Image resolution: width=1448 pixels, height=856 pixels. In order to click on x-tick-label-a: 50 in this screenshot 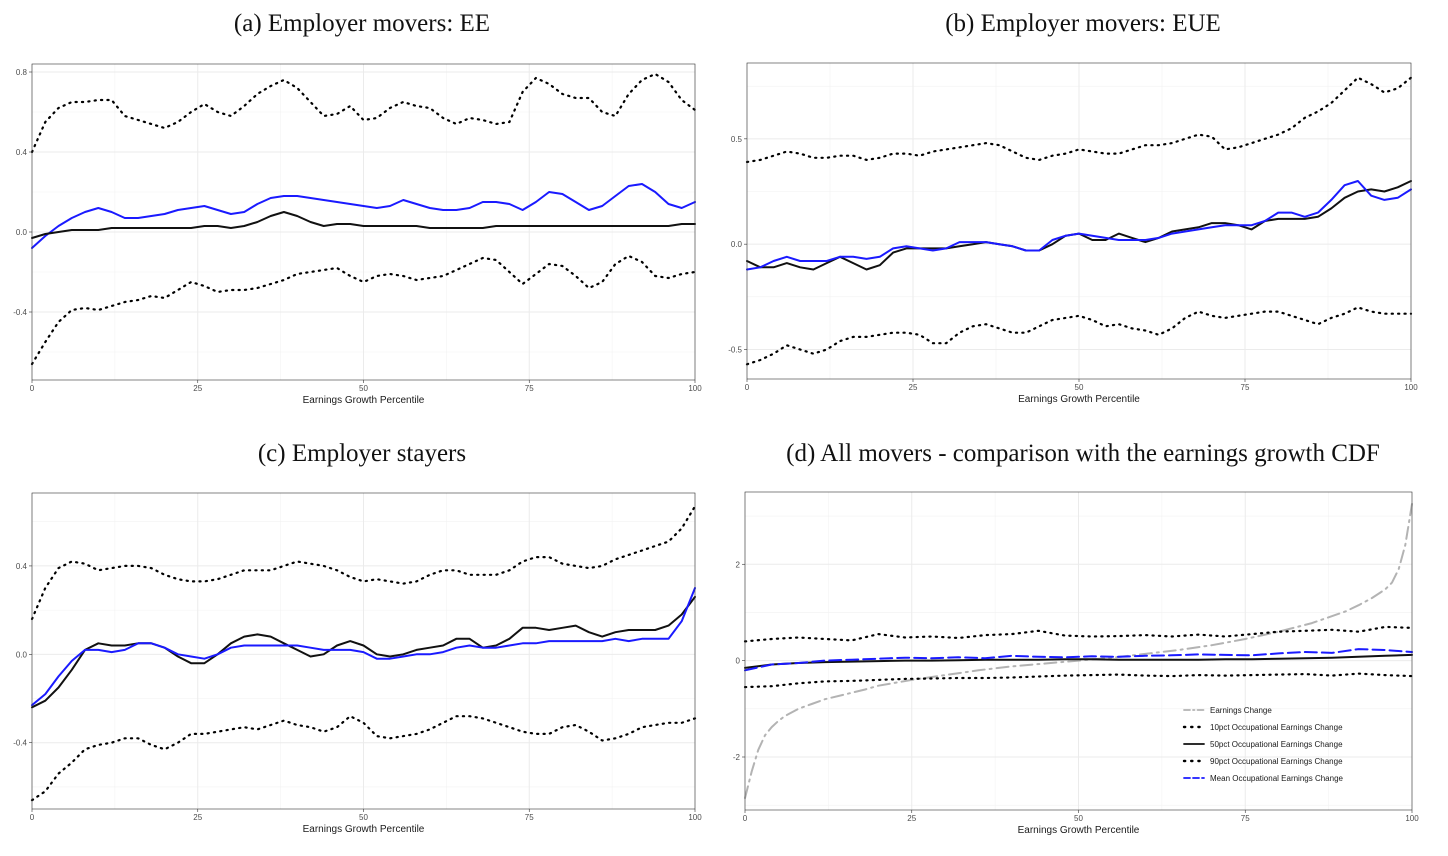, I will do `click(363, 388)`.